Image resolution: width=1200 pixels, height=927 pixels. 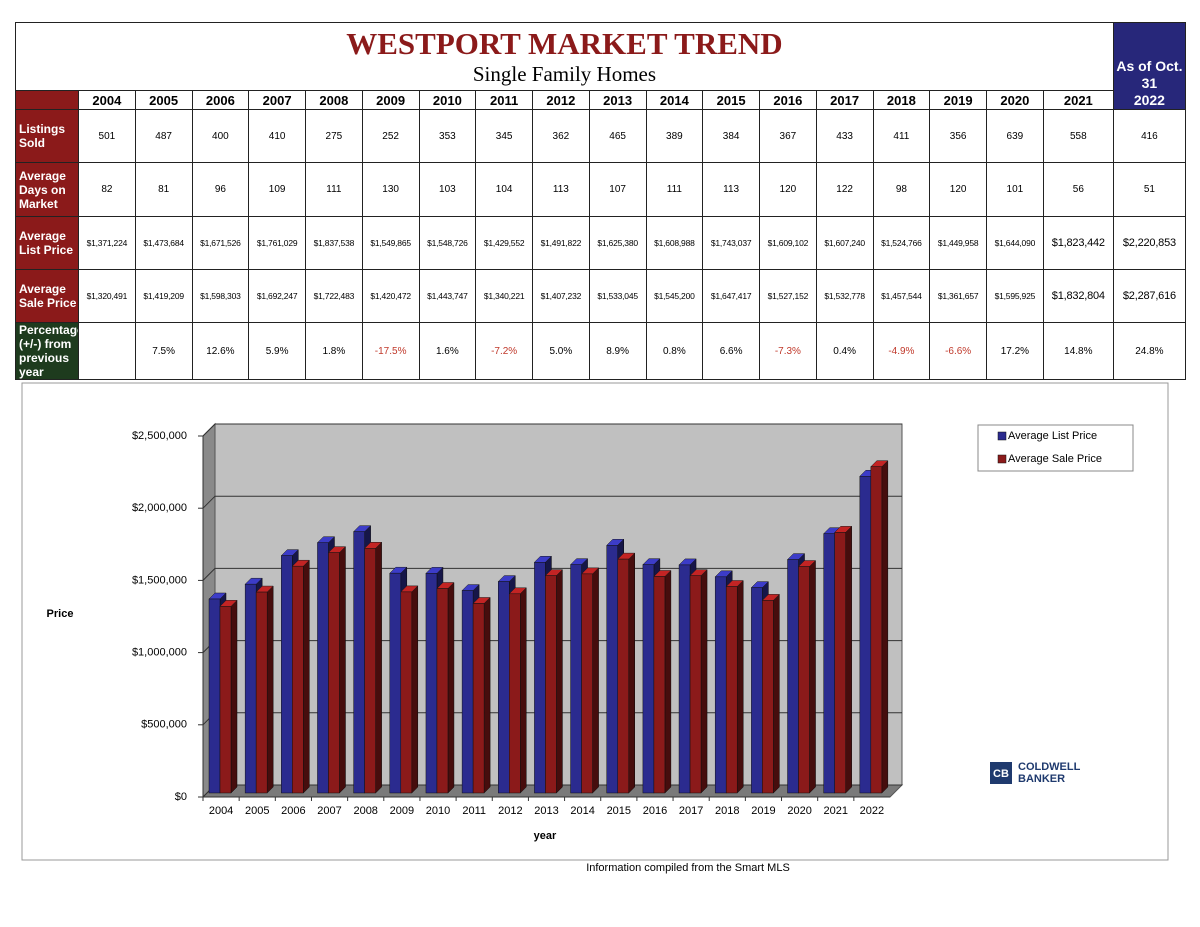 What do you see at coordinates (1149, 74) in the screenshot?
I see `as-of: As of Oct. 31` at bounding box center [1149, 74].